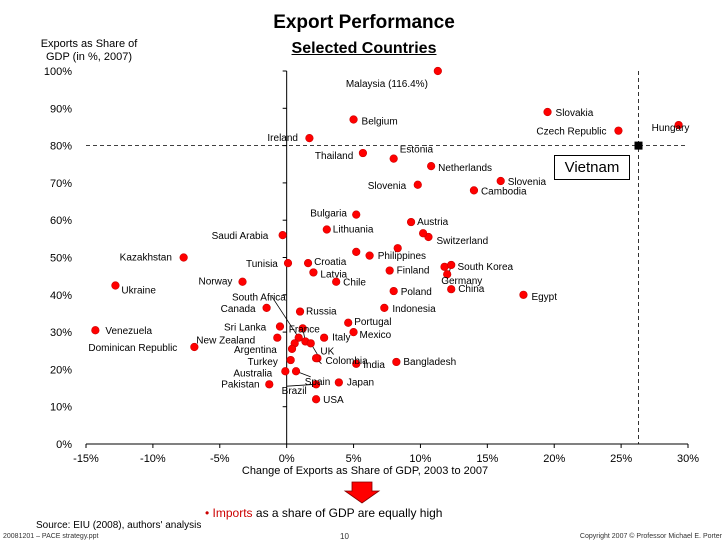  I want to click on data-label: New Zealand, so click(225, 341).